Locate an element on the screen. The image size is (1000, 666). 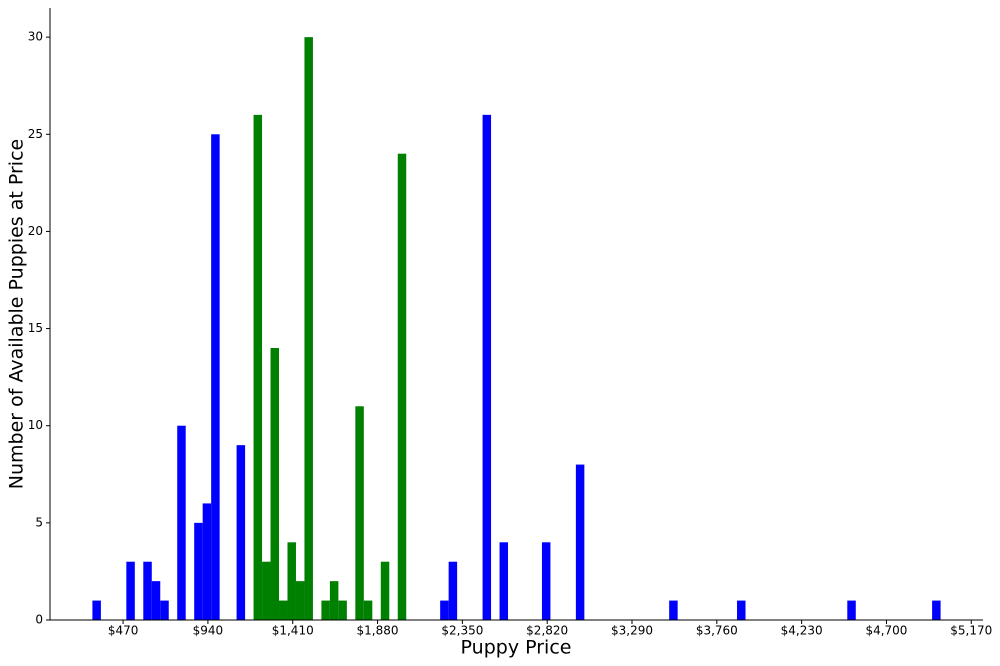
x-tick-label: $4,700 is located at coordinates (886, 631).